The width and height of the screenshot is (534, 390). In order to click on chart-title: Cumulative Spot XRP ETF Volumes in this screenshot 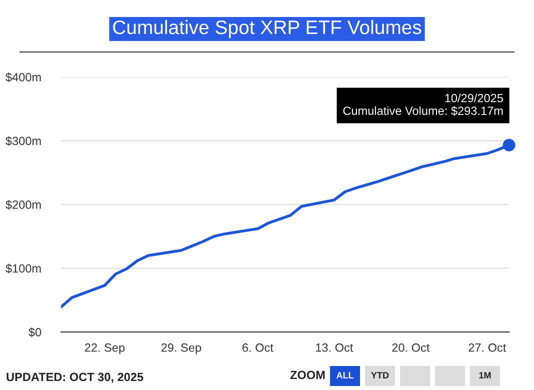, I will do `click(267, 29)`.